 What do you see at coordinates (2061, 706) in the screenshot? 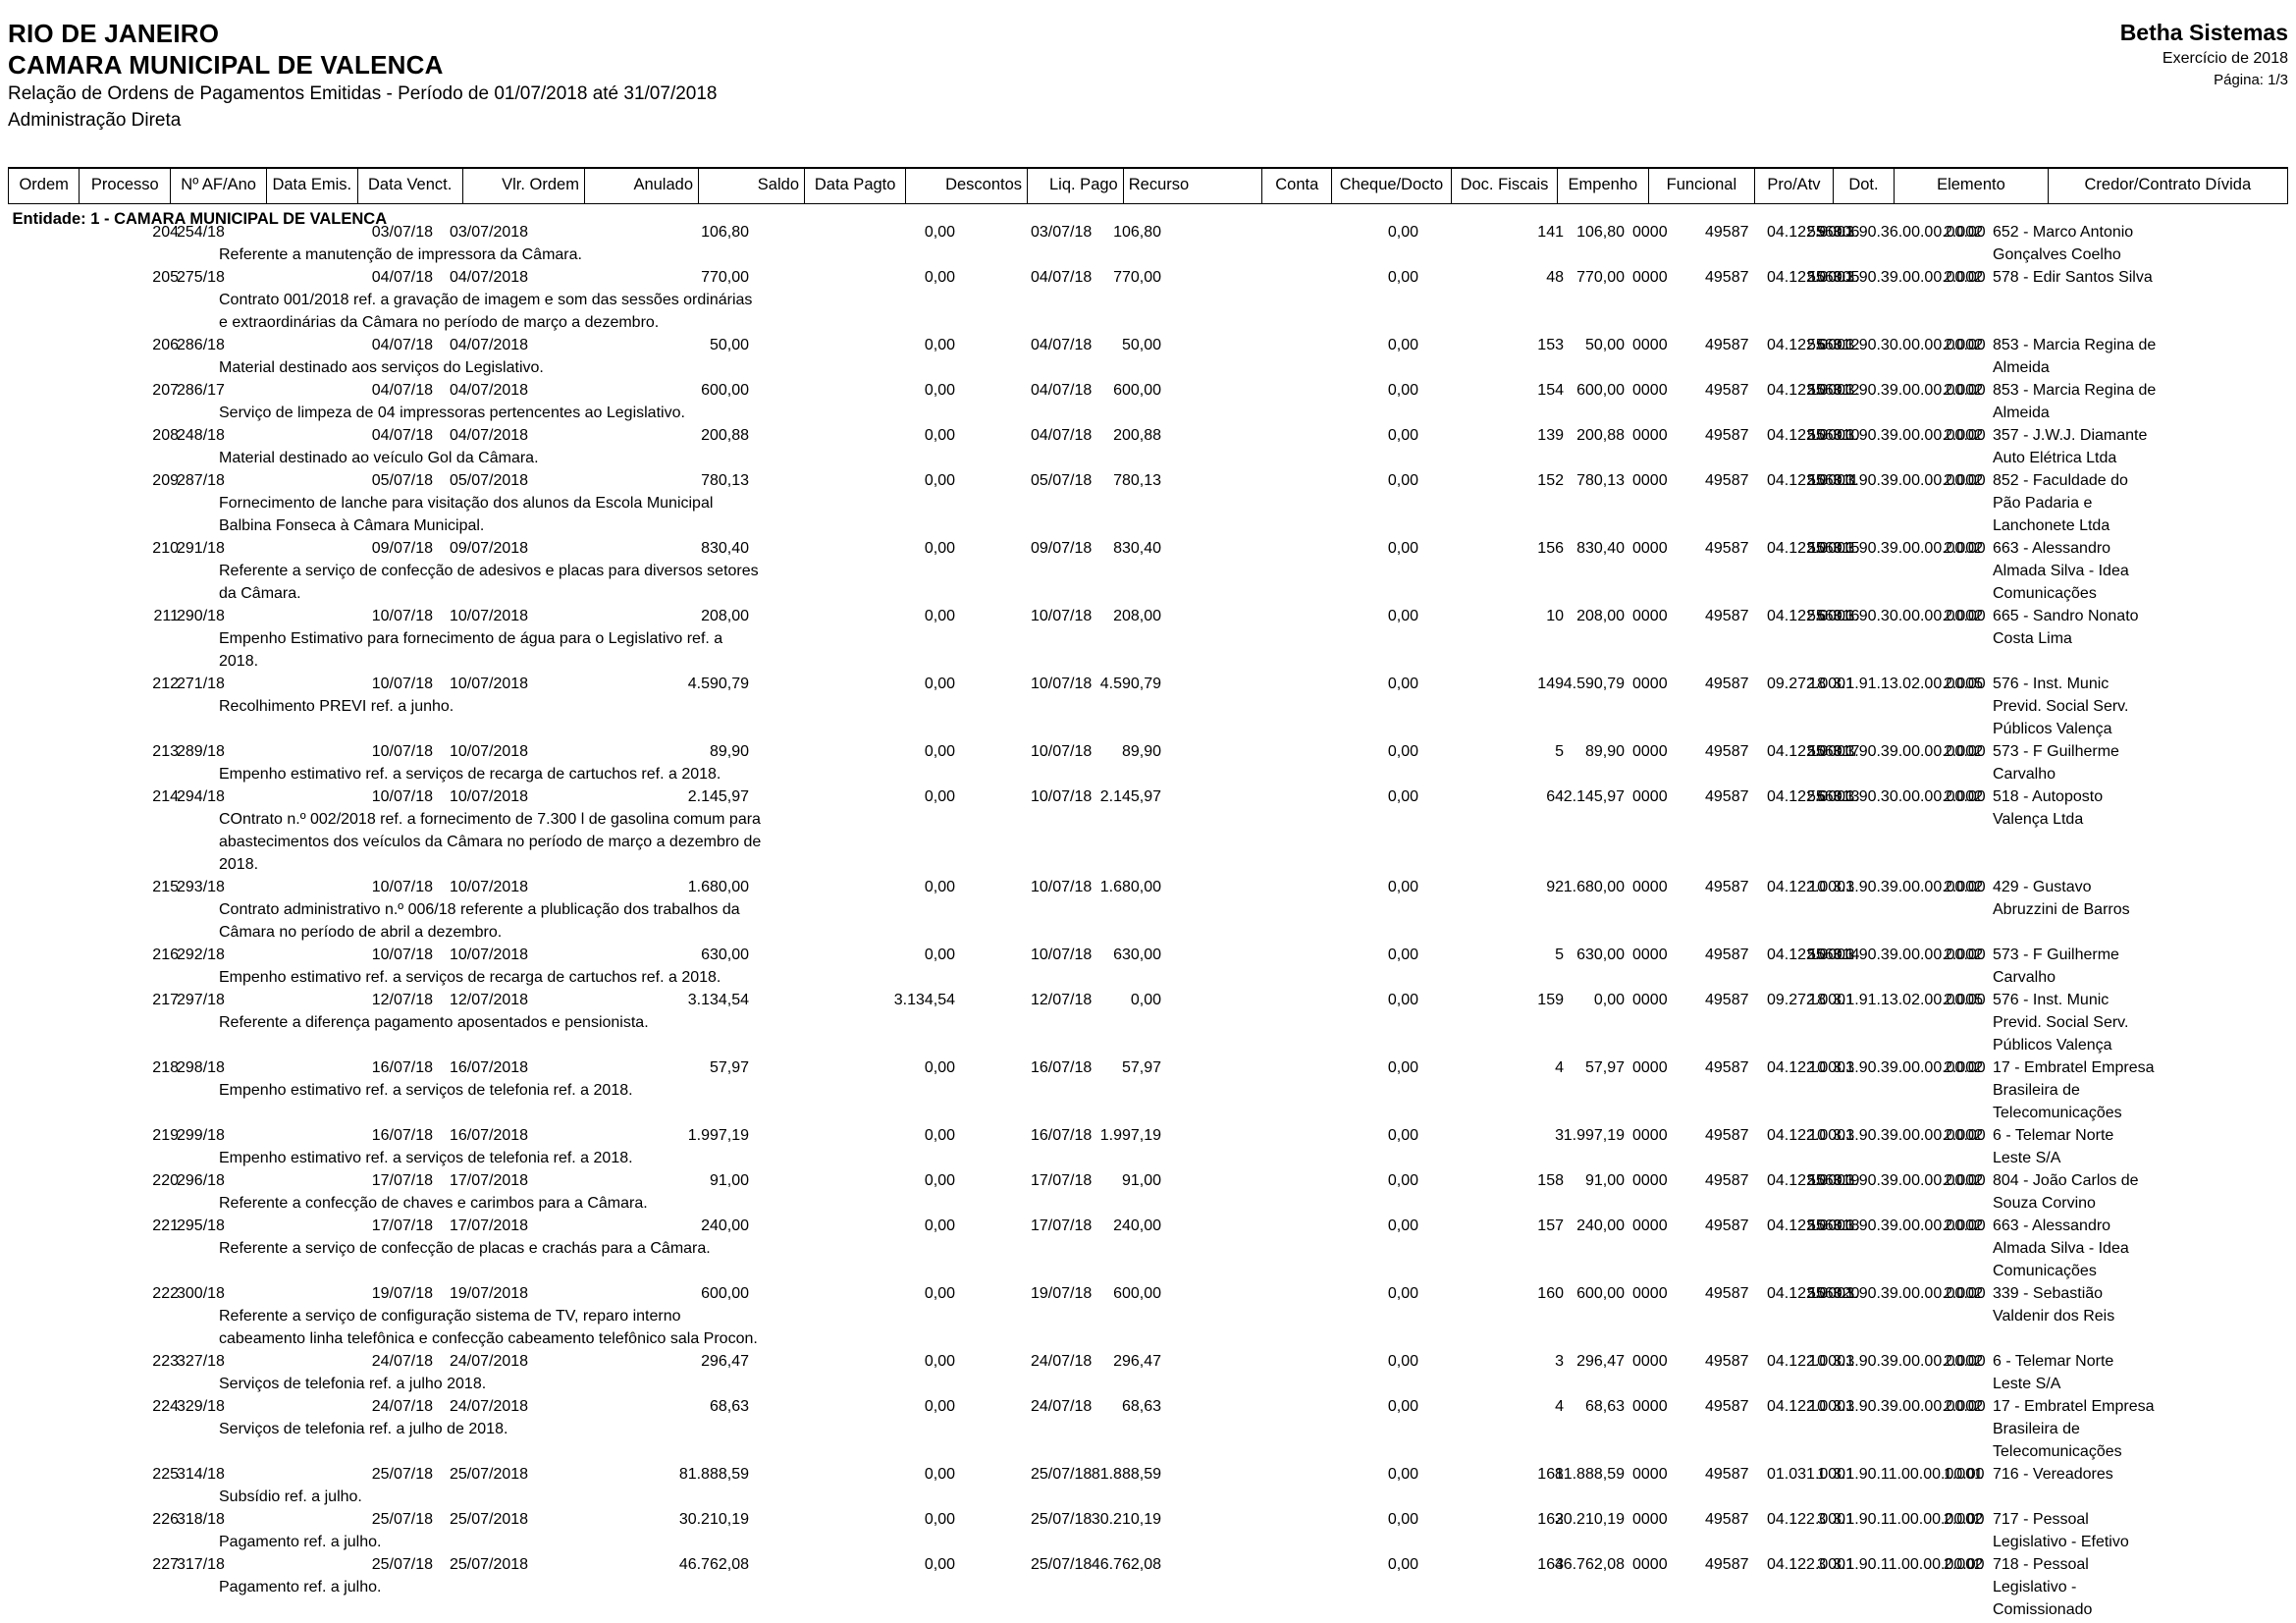
I see `cell-credor-line: Previd. Social Serv.` at bounding box center [2061, 706].